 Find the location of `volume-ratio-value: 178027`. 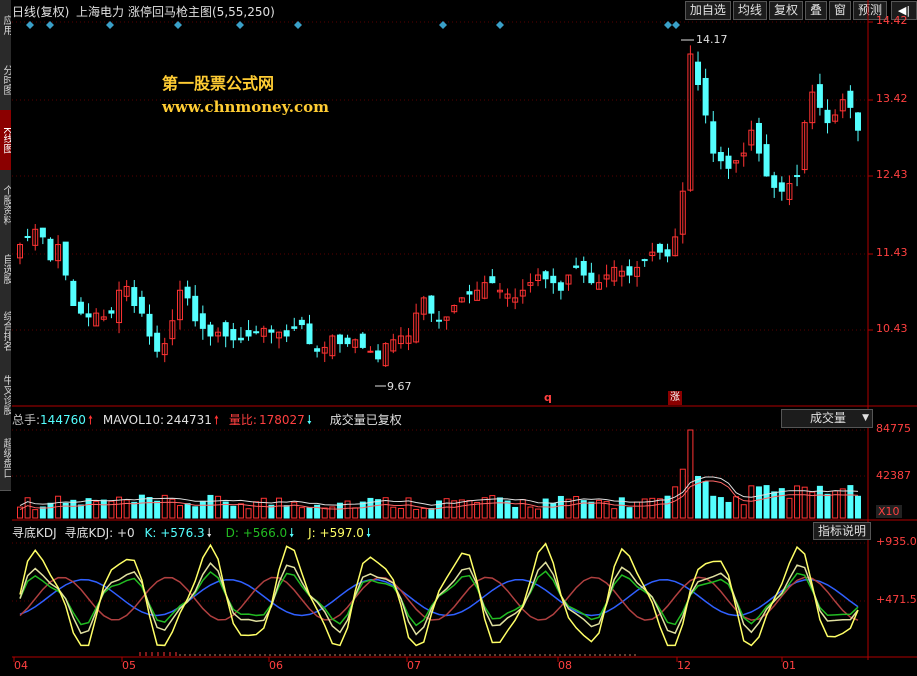

volume-ratio-value: 178027 is located at coordinates (281, 420).